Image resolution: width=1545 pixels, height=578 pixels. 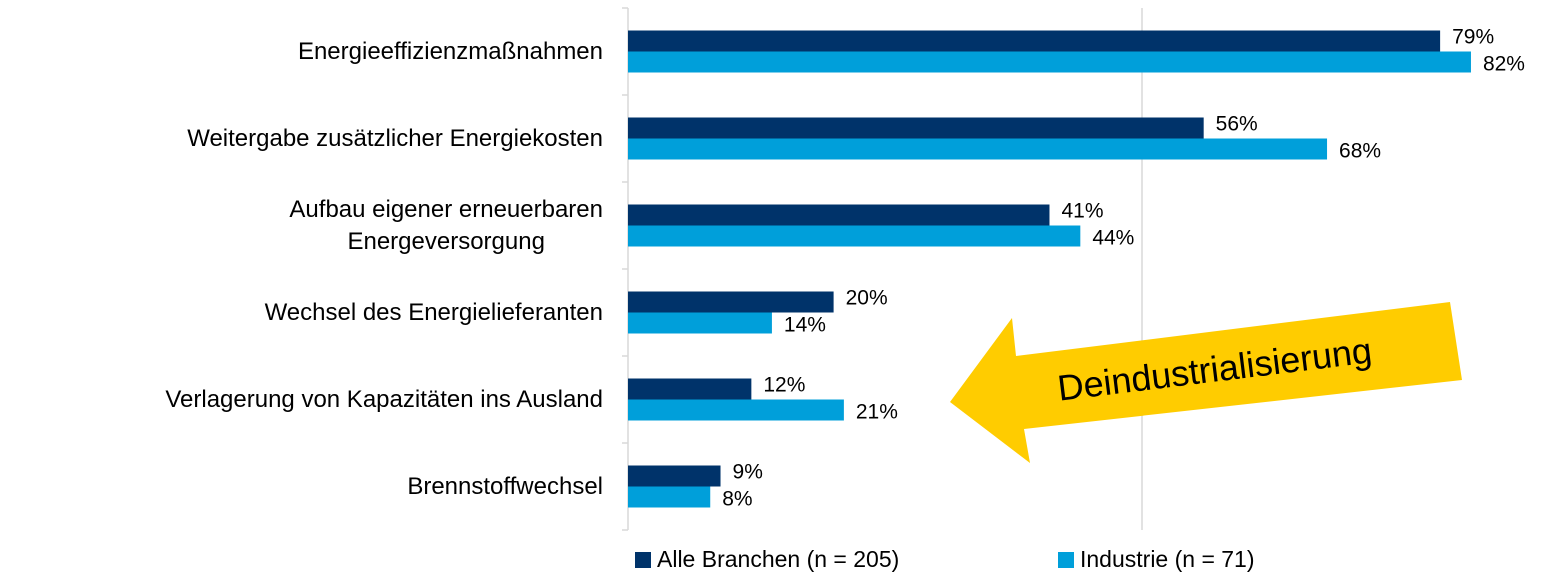 I want to click on value-label: 20%, so click(x=867, y=298).